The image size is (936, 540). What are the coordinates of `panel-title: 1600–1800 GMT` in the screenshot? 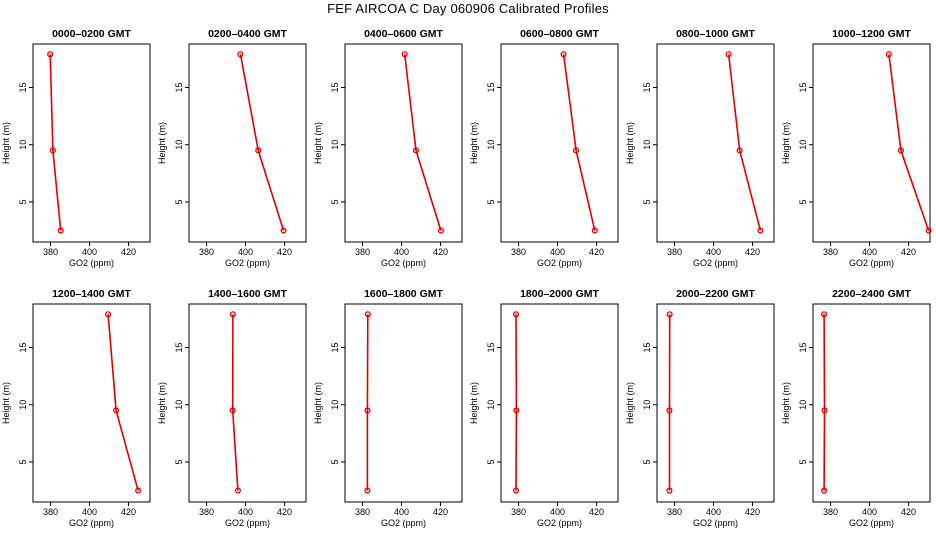 It's located at (403, 294).